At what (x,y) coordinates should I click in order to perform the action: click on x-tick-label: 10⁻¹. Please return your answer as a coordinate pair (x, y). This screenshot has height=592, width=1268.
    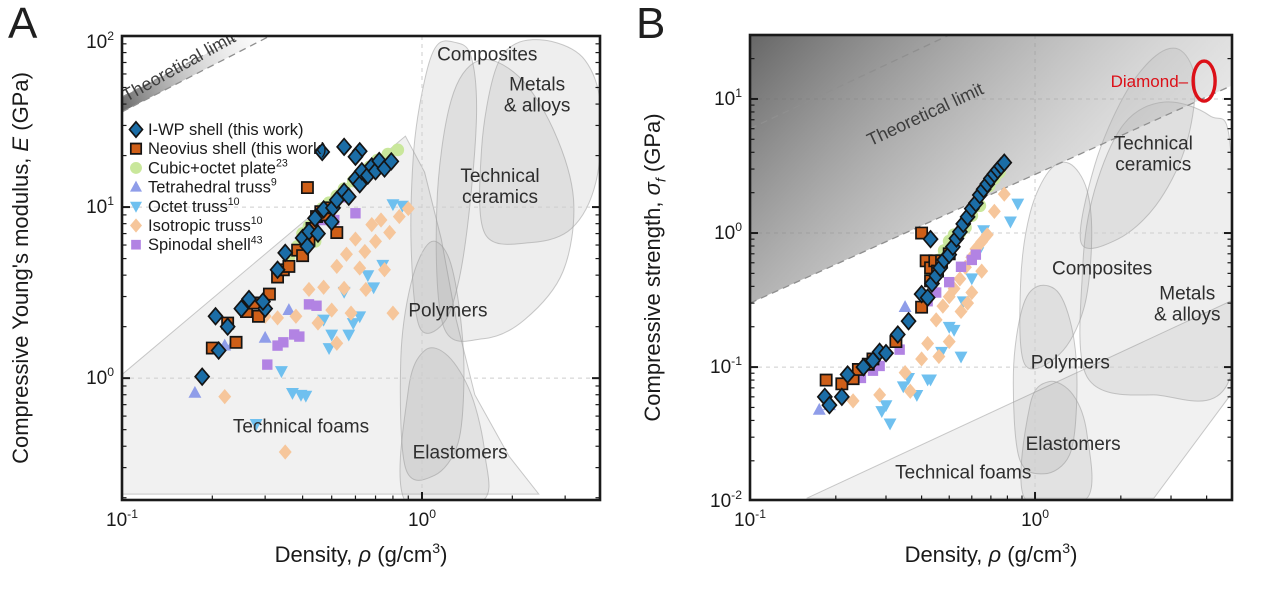
    Looking at the image, I should click on (750, 519).